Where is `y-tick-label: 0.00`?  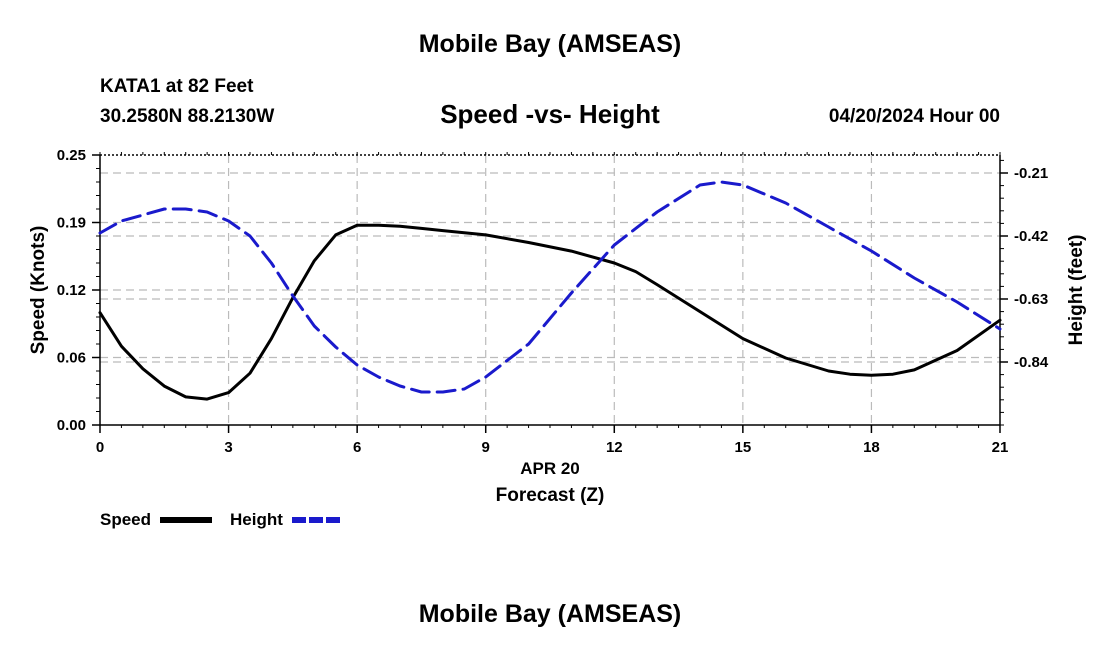 y-tick-label: 0.00 is located at coordinates (71, 425).